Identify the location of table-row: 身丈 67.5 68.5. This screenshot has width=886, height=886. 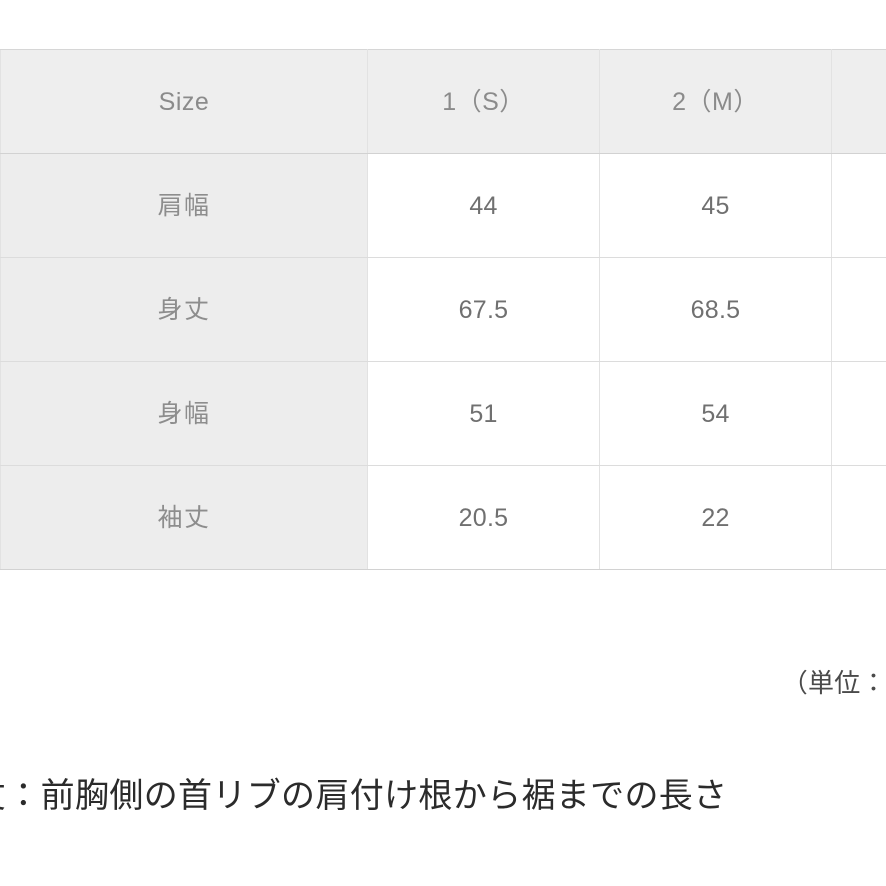
(443, 309).